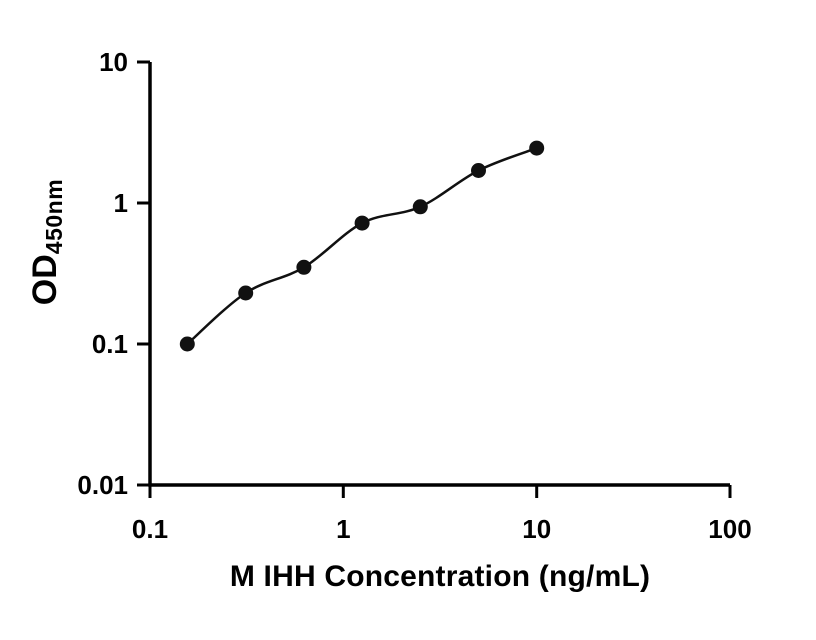 This screenshot has width=816, height=640. What do you see at coordinates (45, 280) in the screenshot?
I see `y-axis-title-main: OD` at bounding box center [45, 280].